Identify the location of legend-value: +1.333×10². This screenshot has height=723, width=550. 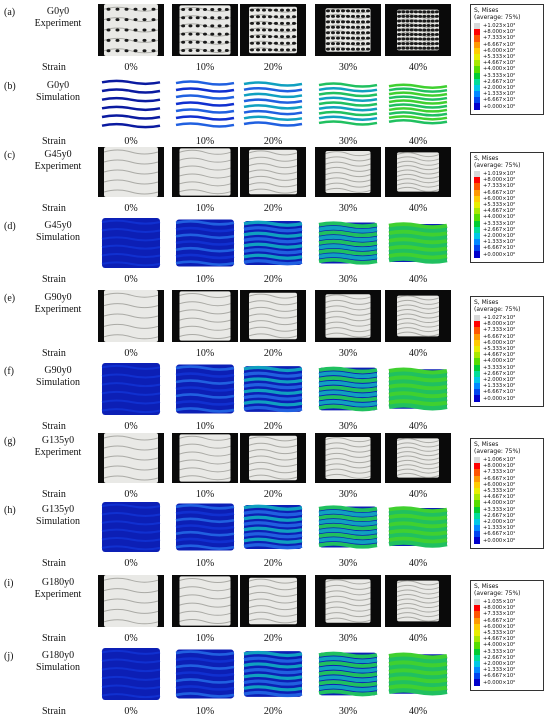
(499, 528).